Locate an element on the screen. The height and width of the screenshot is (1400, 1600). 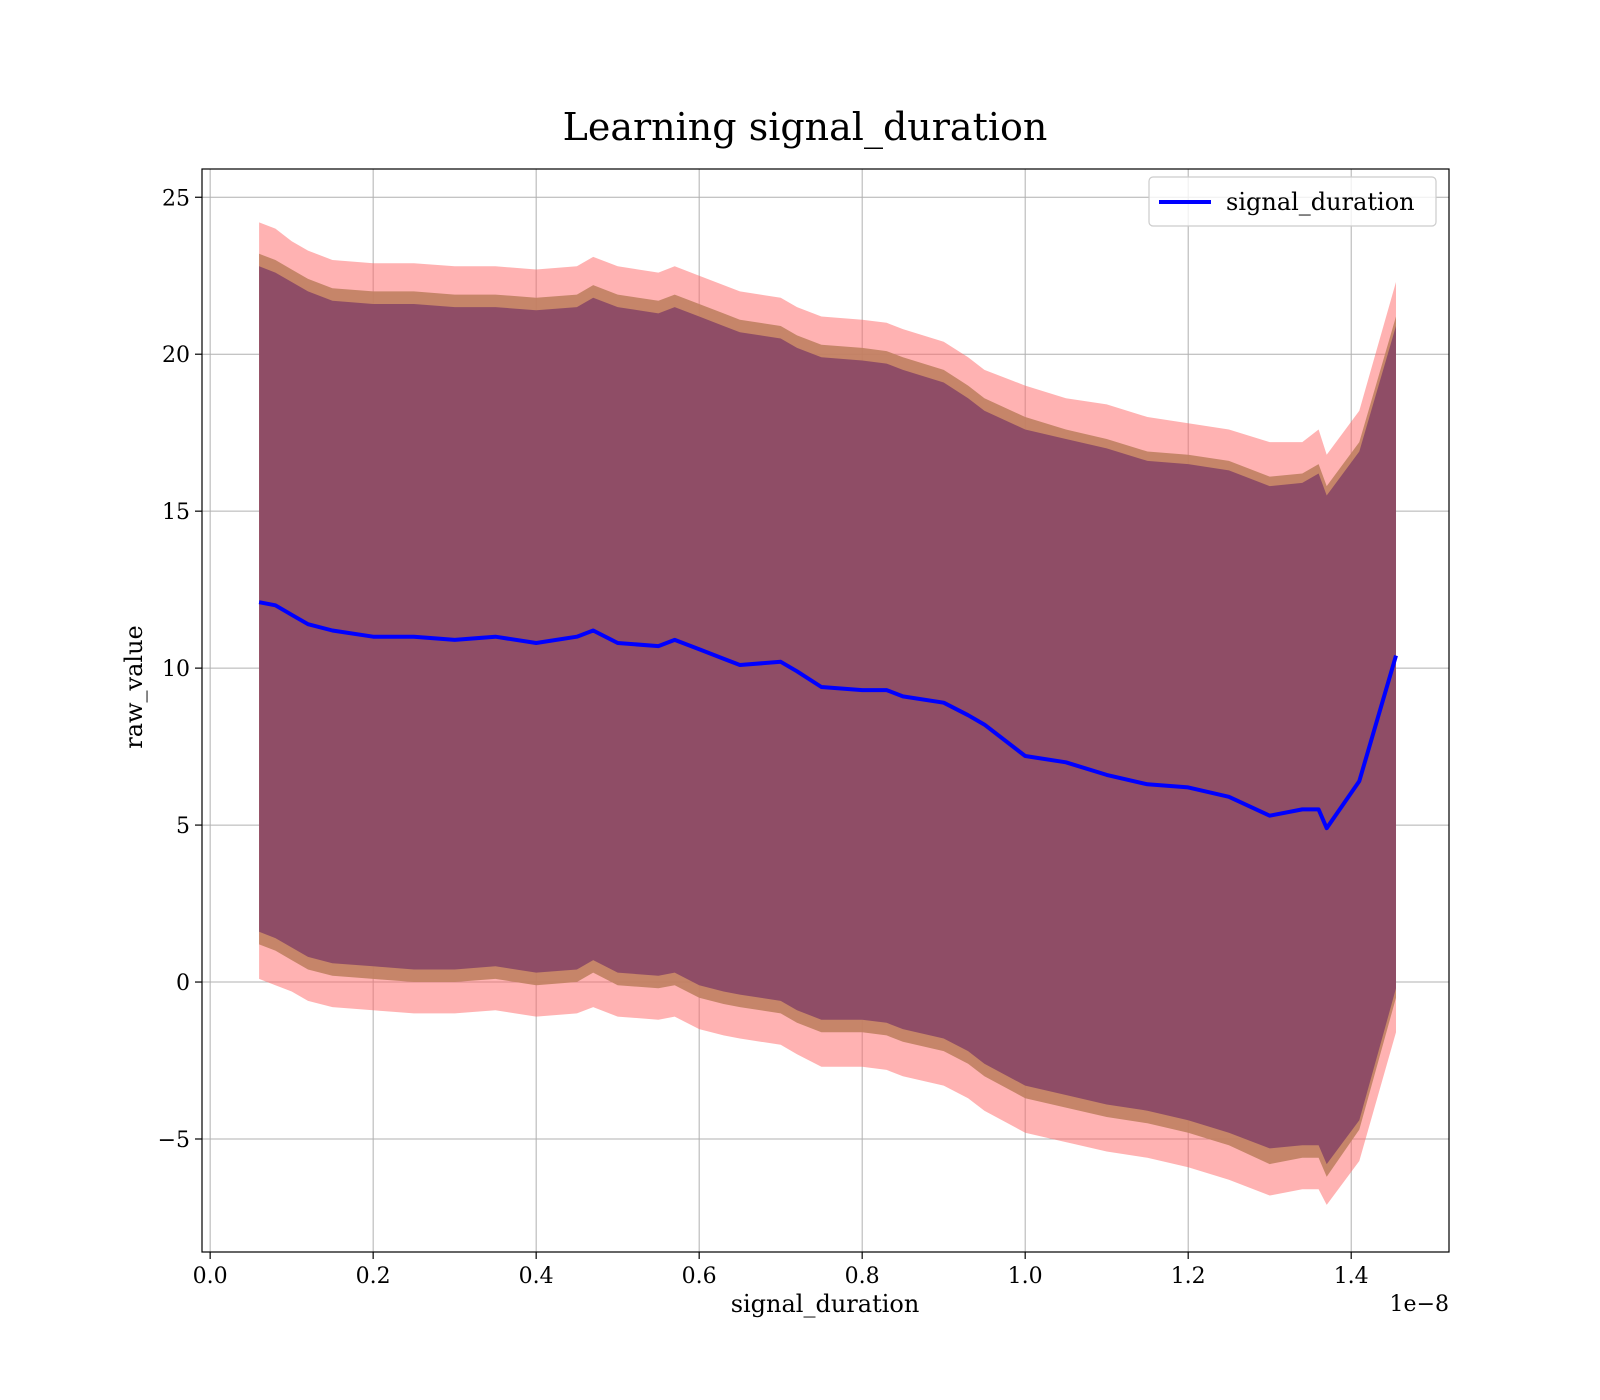
x-tick-label: 1.4 is located at coordinates (1351, 1276).